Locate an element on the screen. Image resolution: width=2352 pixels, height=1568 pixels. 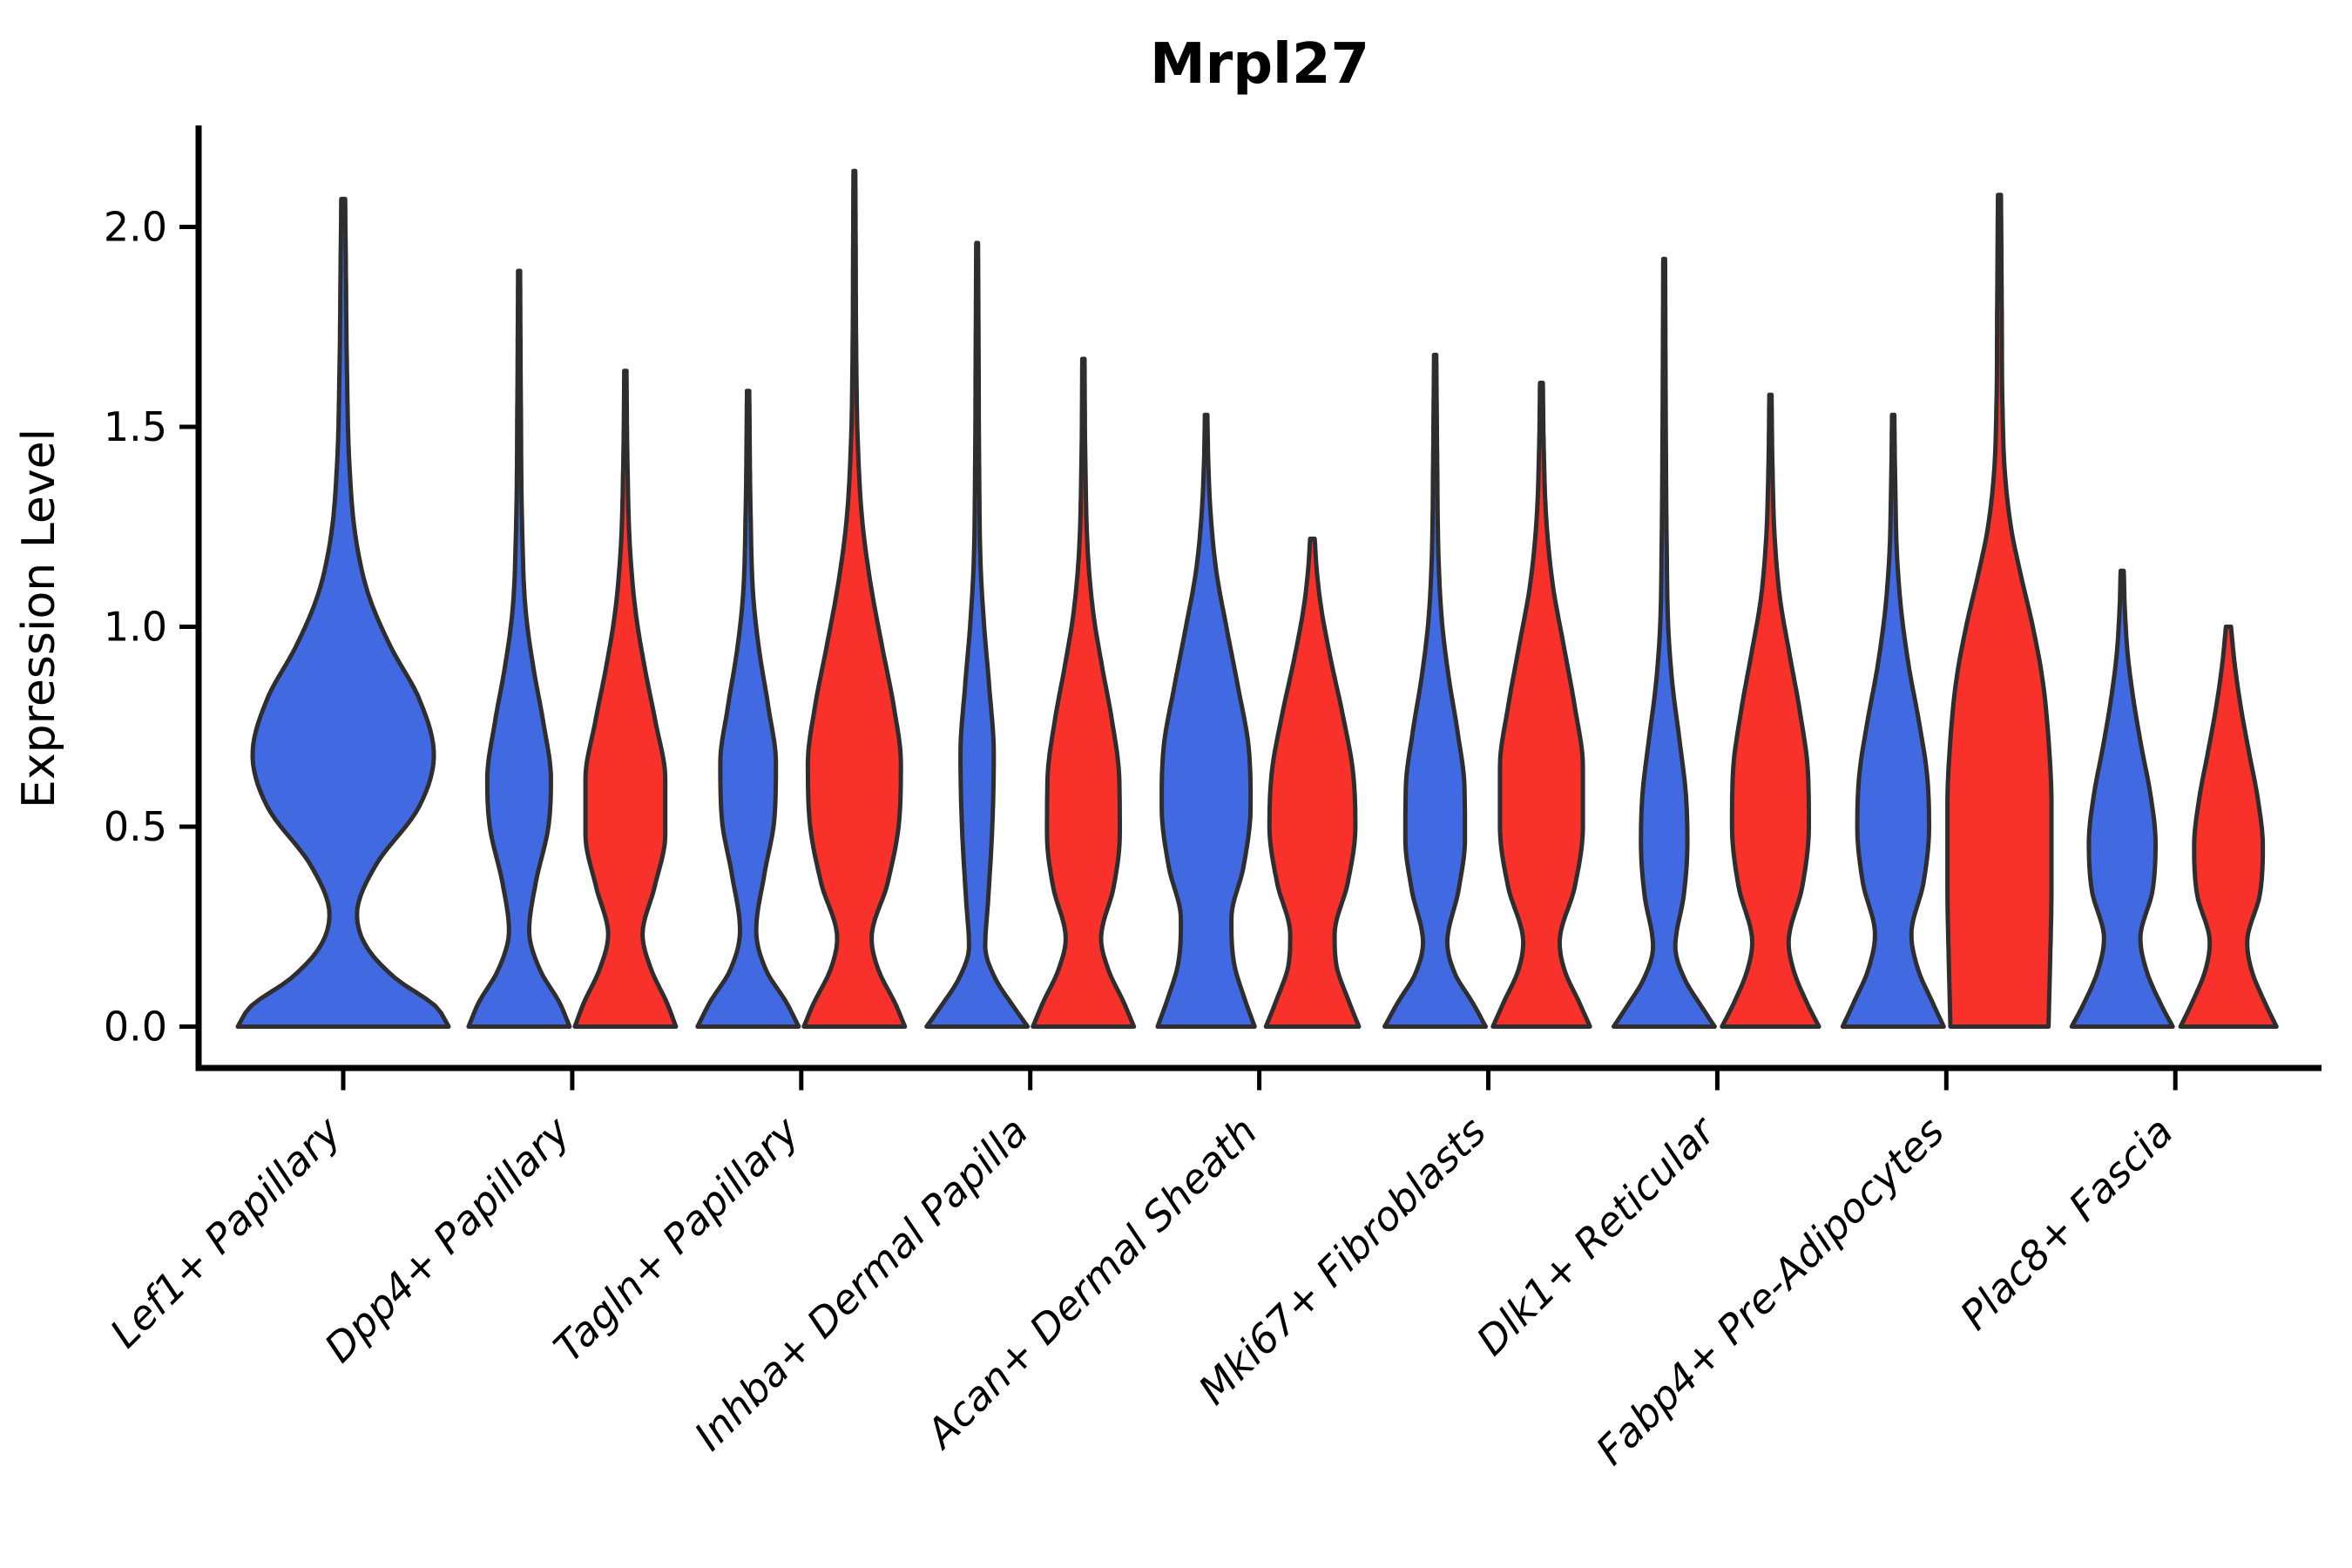
y-tick-label: 0.5 is located at coordinates (135, 826).